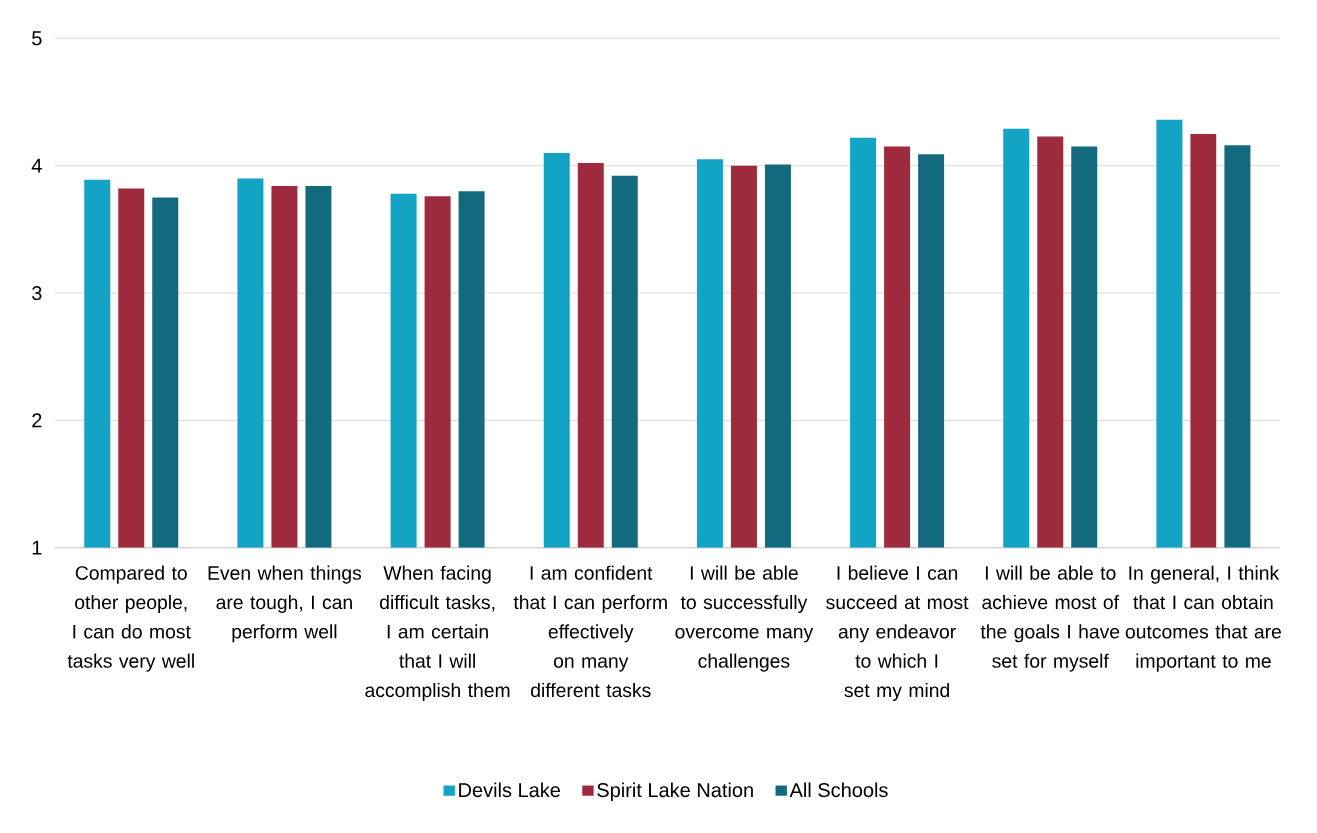 The image size is (1317, 833). Describe the element at coordinates (1050, 618) in the screenshot. I see `x-tick-label: I will be able to achieve most of the goals I have set for myself` at that location.